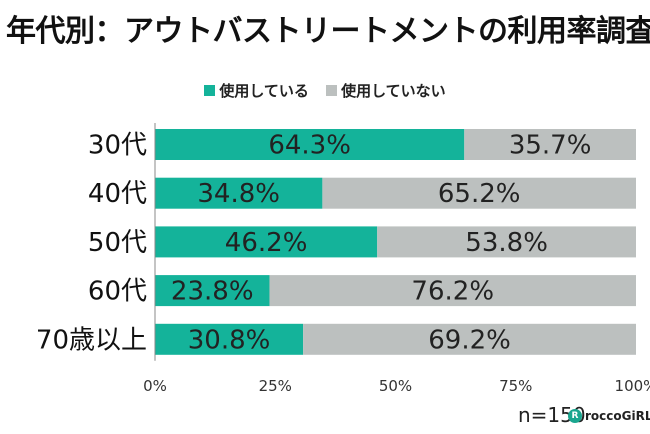 The width and height of the screenshot is (650, 434). I want to click on category-label: 60代, so click(117, 292).